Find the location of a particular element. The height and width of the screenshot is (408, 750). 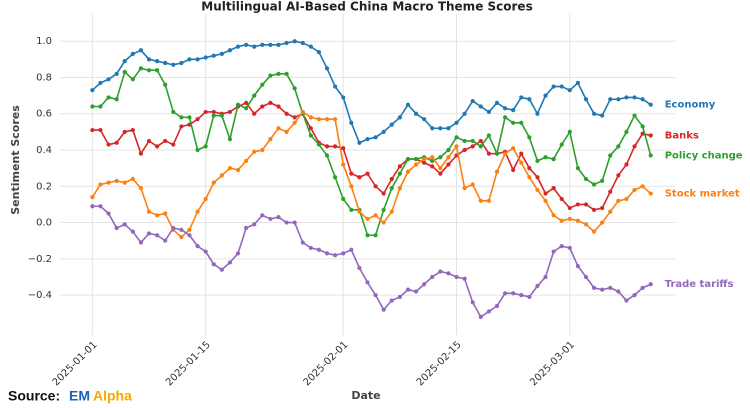

y-tick-label: 0.6 is located at coordinates (44, 114).